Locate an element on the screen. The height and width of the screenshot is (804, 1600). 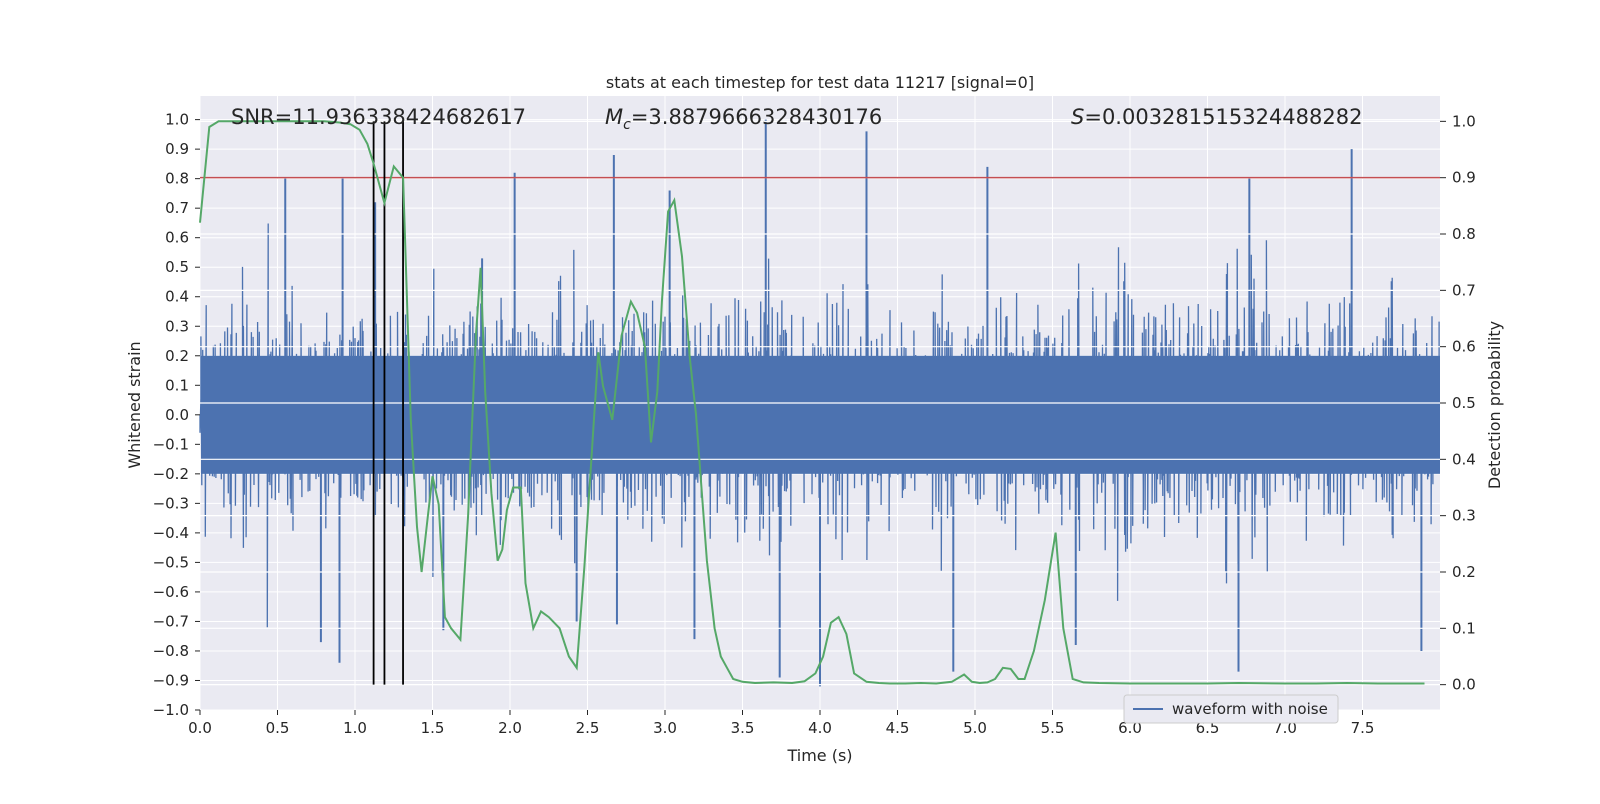
mc-symbol: M is located at coordinates (614, 117).